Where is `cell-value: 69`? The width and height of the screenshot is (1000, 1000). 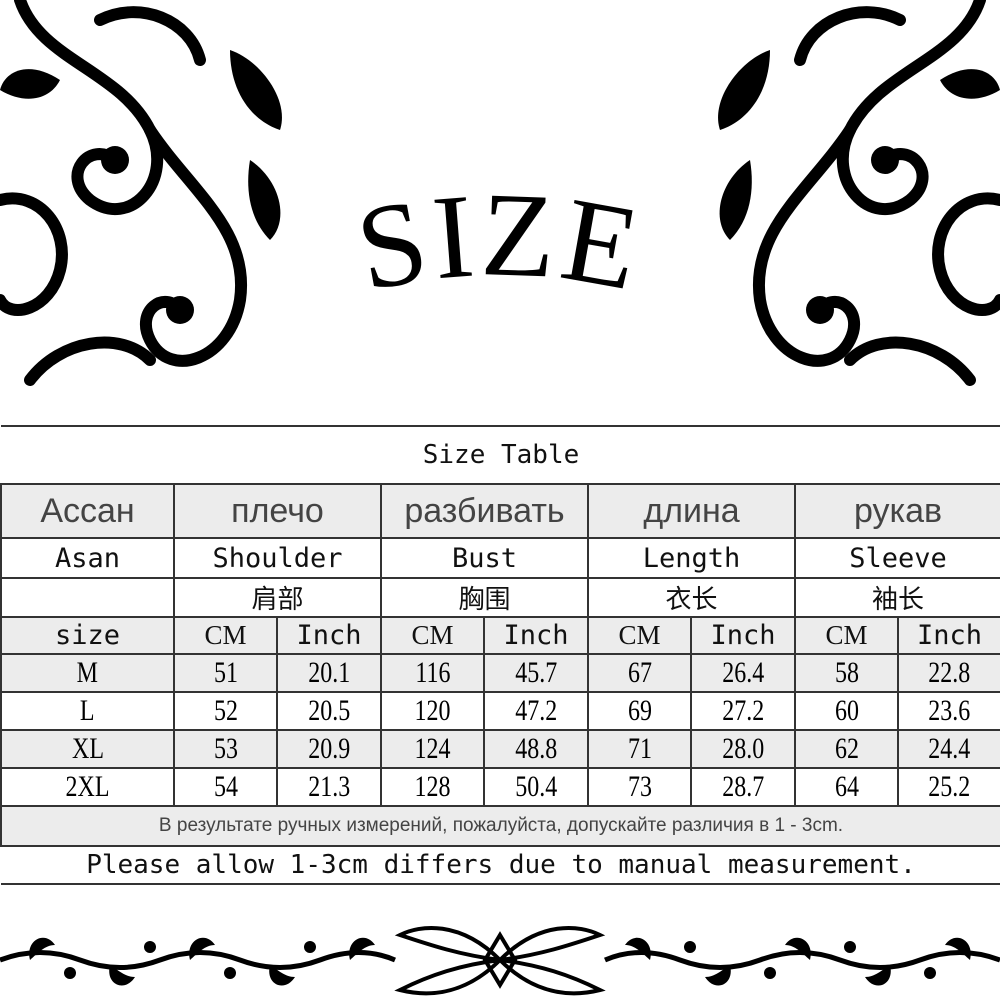
cell-value: 69 is located at coordinates (639, 710).